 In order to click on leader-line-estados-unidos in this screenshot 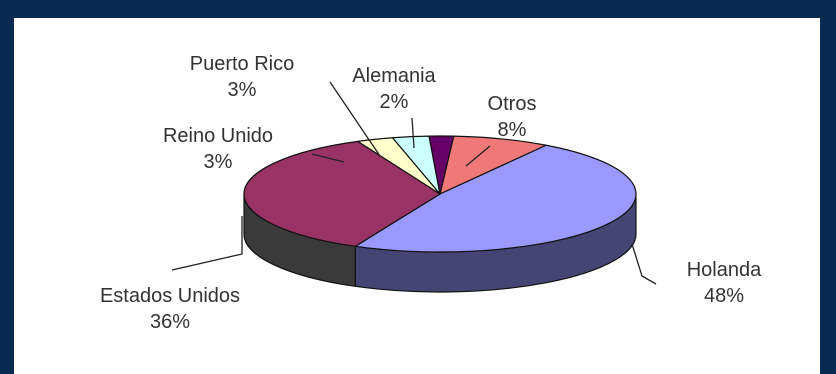, I will do `click(207, 243)`.